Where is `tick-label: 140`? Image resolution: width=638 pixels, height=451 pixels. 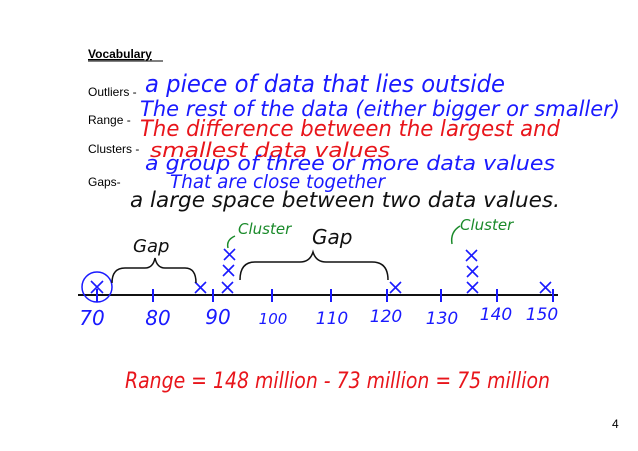
tick-label: 140 is located at coordinates (496, 315).